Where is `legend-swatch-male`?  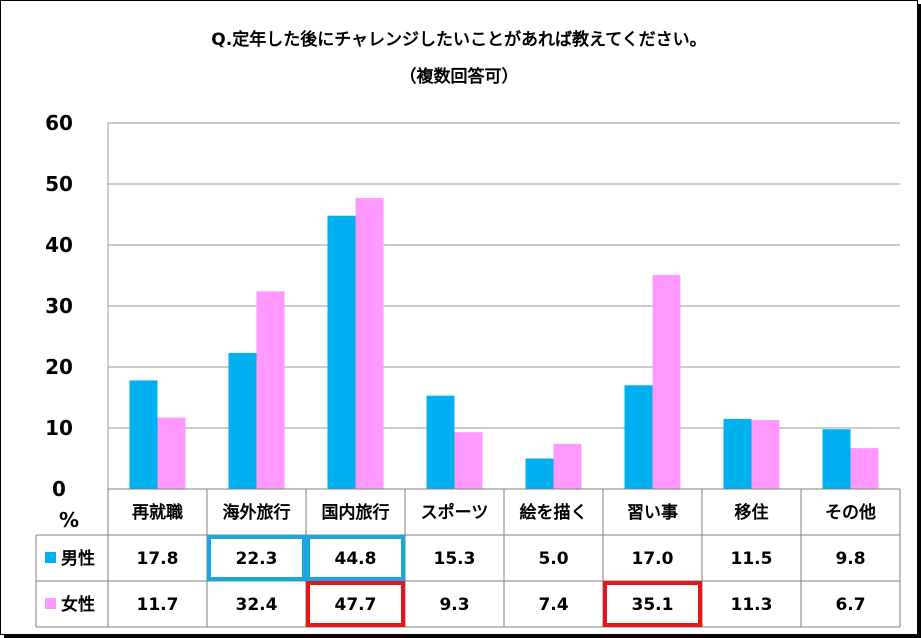
legend-swatch-male is located at coordinates (50, 557).